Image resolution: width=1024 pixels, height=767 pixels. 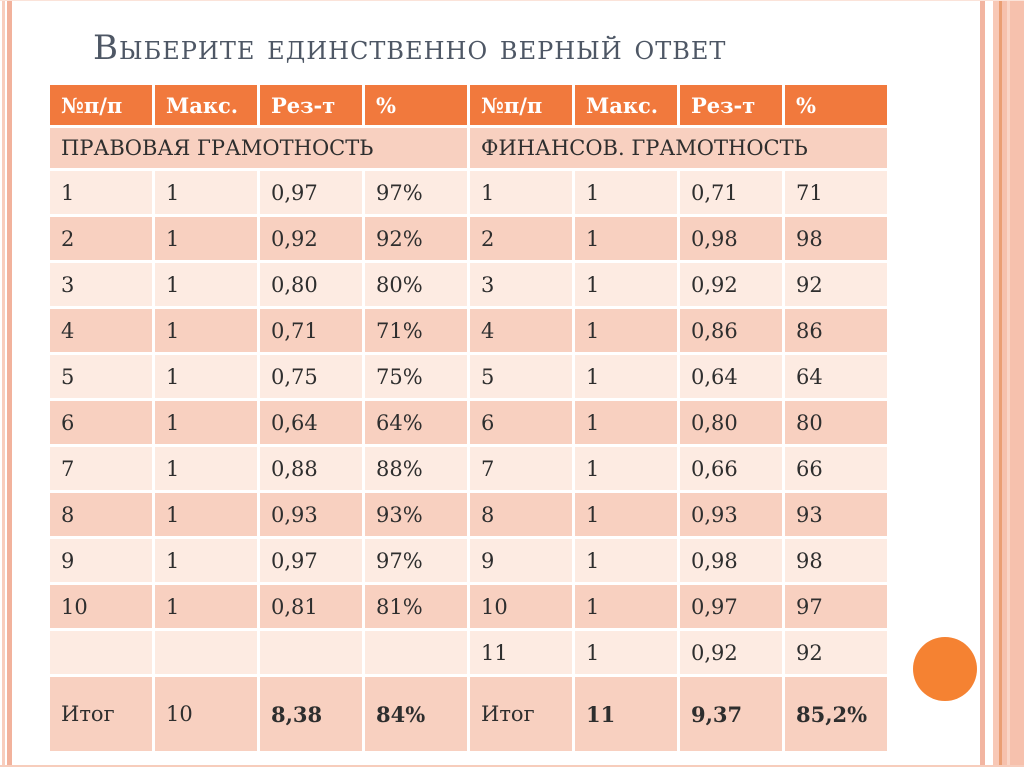 I want to click on cell-2: 0,97, so click(x=311, y=560).